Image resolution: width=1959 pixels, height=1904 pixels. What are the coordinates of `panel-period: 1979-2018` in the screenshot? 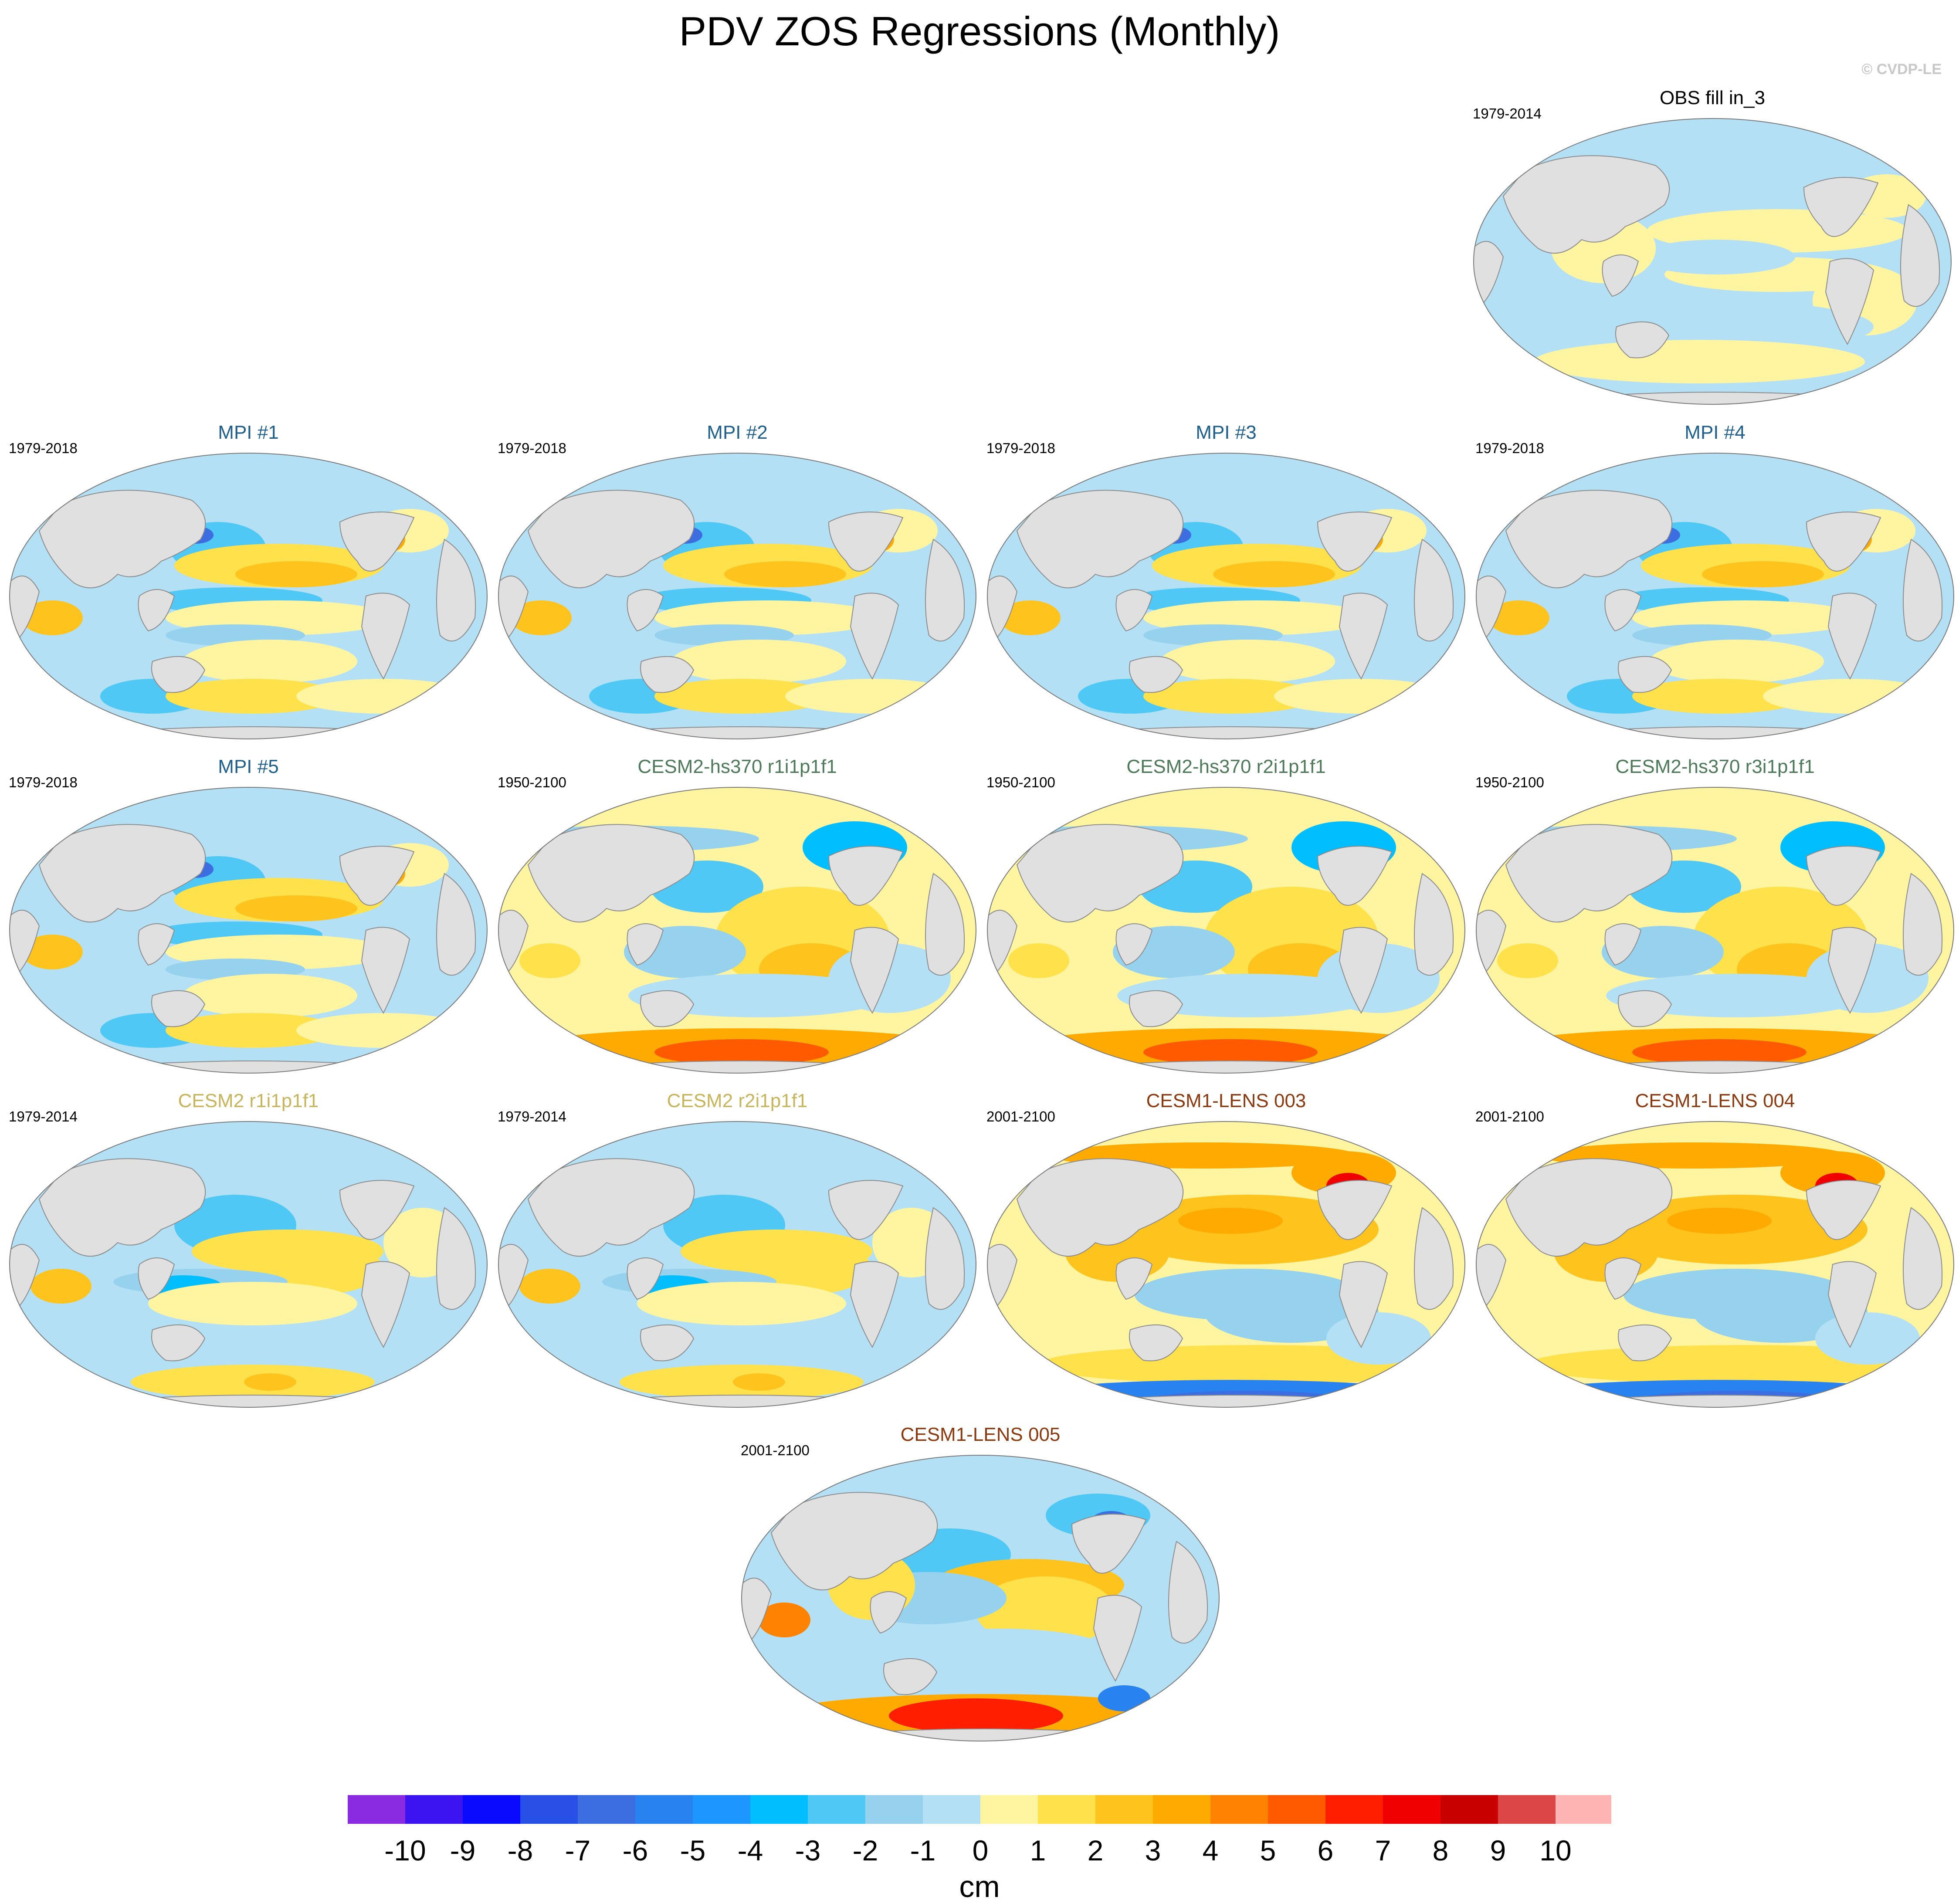 It's located at (1510, 448).